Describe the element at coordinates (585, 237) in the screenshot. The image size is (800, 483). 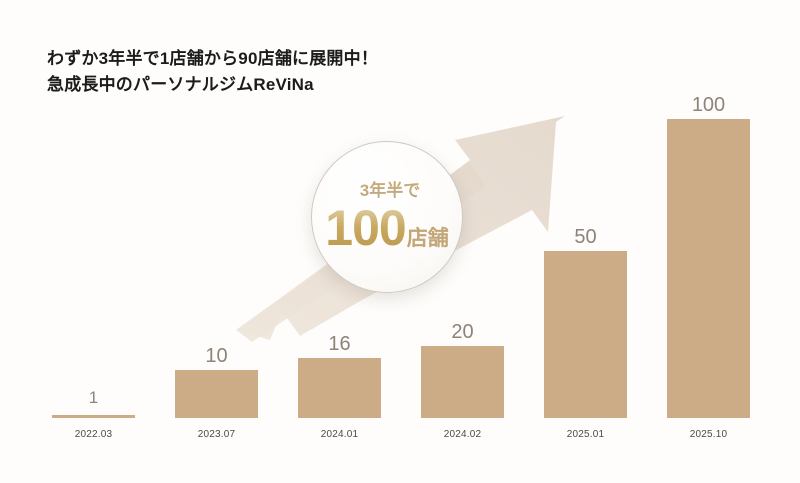
I see `bar-value-2025-01: 50` at that location.